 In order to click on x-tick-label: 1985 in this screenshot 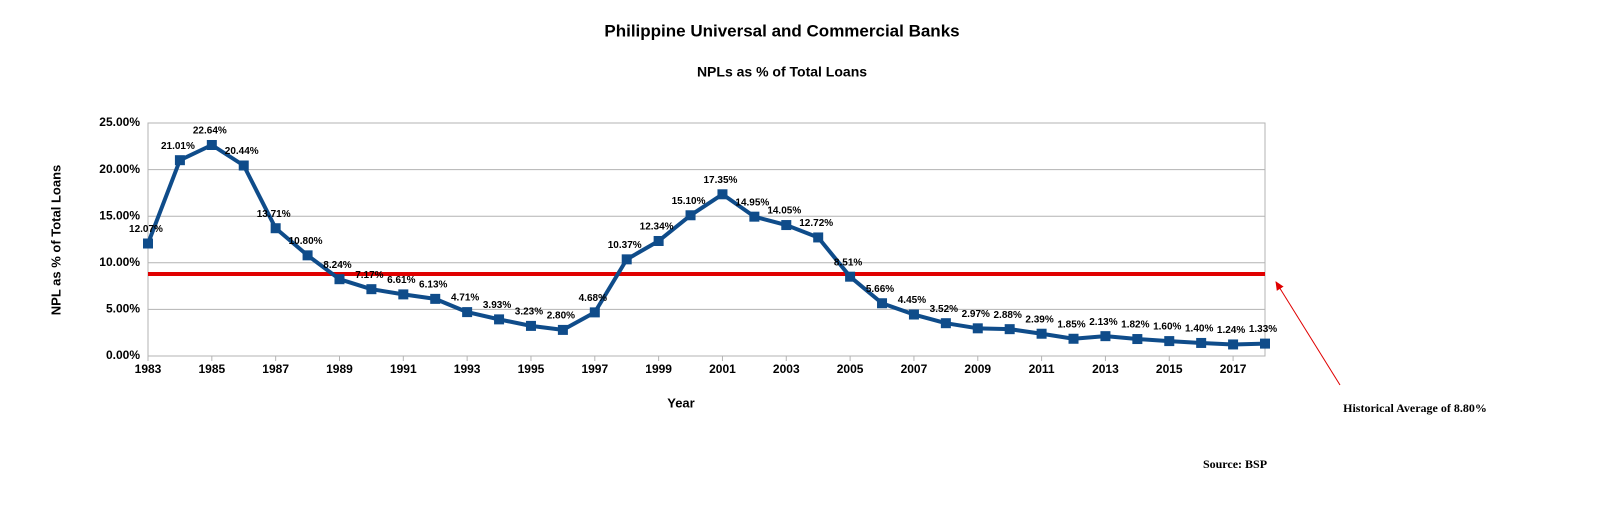, I will do `click(211, 369)`.